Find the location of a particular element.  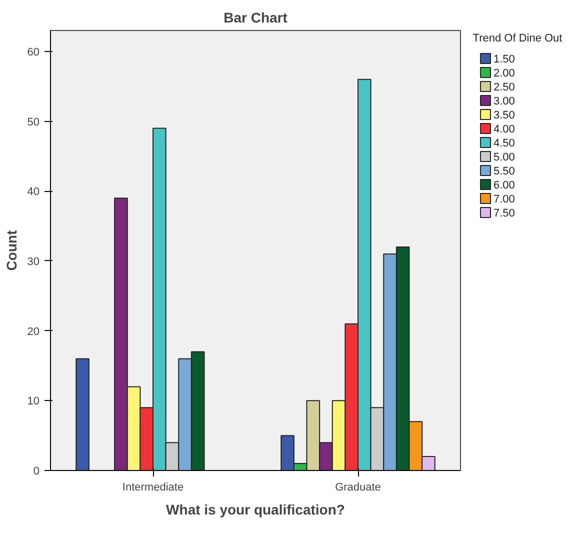

y-tick-label: 0 is located at coordinates (36, 472).